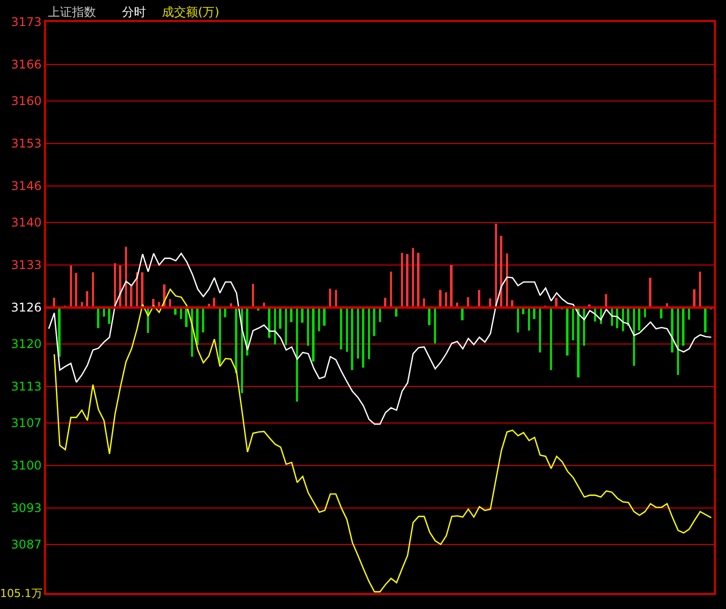 The image size is (726, 609). I want to click on text: 成交额(万), so click(191, 12).